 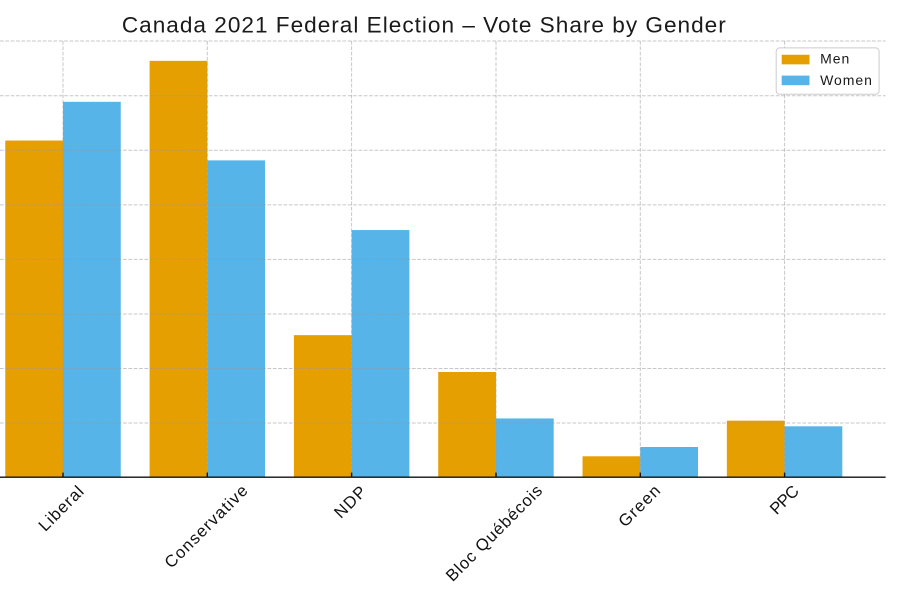 What do you see at coordinates (846, 80) in the screenshot?
I see `svg-text: Women` at bounding box center [846, 80].